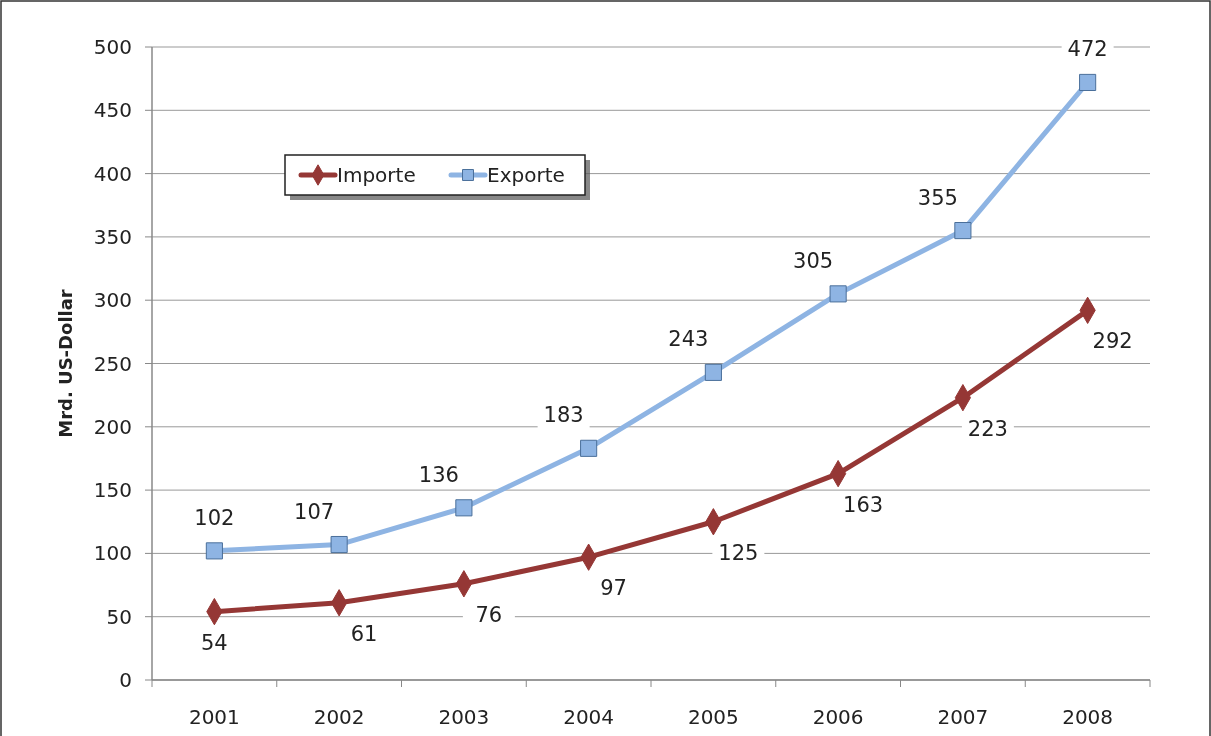 Image resolution: width=1211 pixels, height=736 pixels. Describe the element at coordinates (65, 363) in the screenshot. I see `y-axis-title: Mrd. US-Dollar` at that location.